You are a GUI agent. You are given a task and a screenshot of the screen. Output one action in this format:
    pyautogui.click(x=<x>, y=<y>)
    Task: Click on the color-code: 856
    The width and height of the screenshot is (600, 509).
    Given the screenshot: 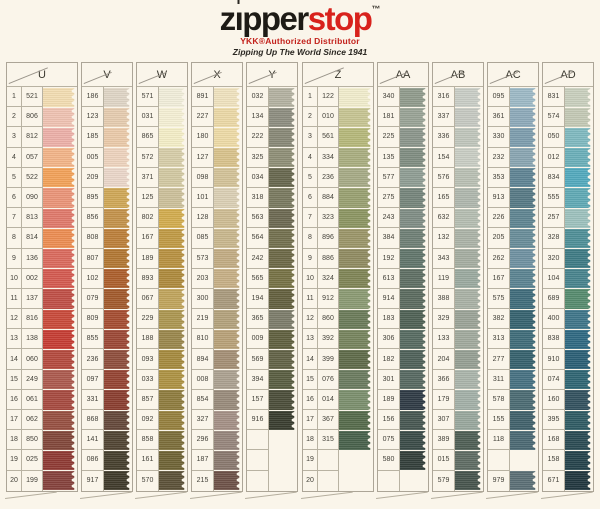 What is the action you would take?
    pyautogui.click(x=93, y=218)
    